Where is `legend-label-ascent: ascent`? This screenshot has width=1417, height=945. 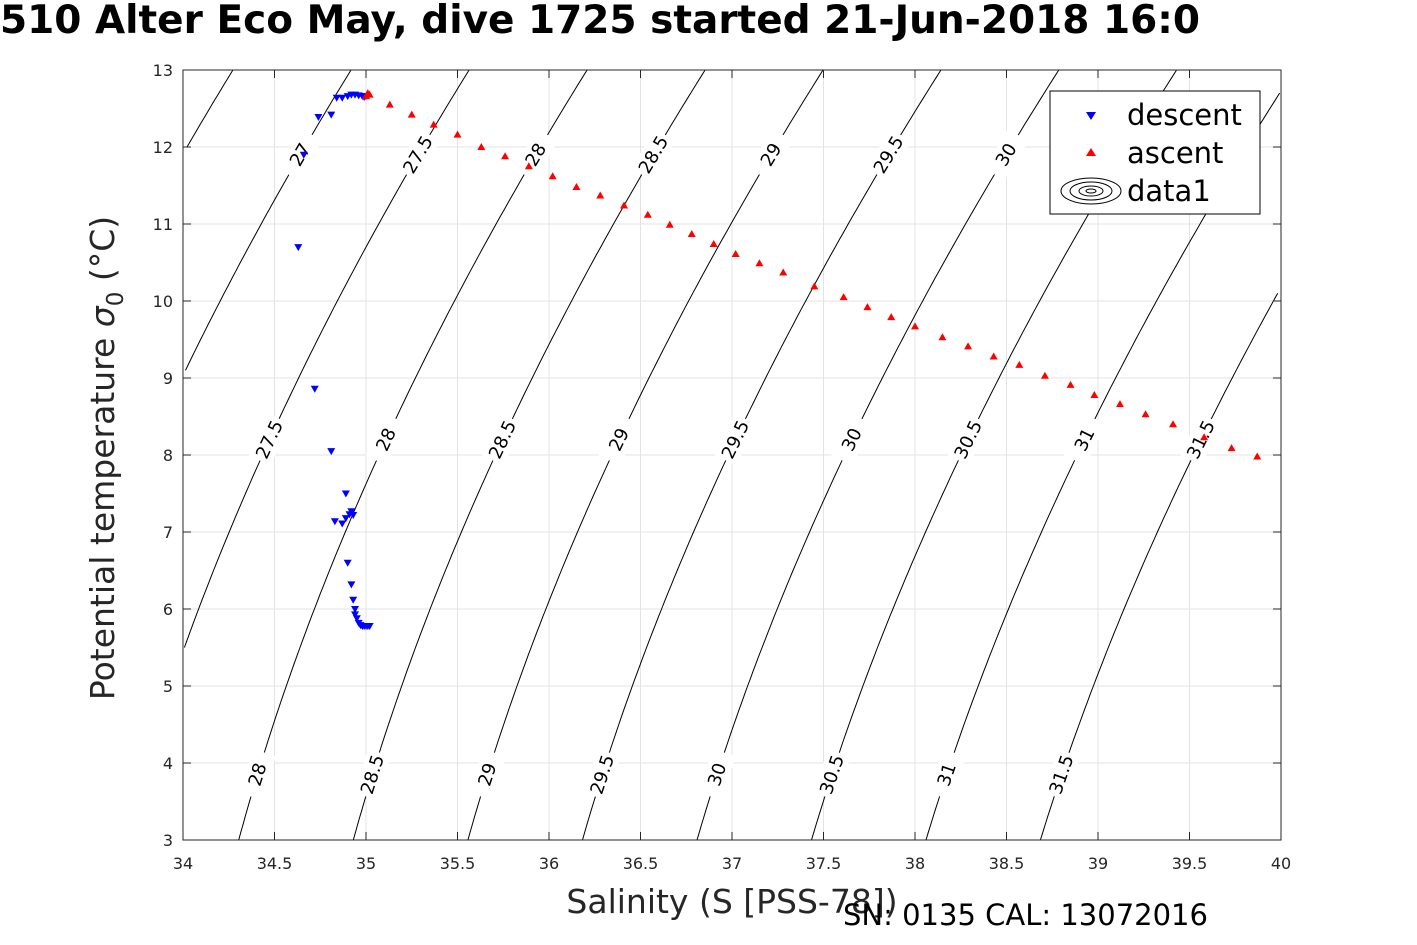 legend-label-ascent: ascent is located at coordinates (1175, 153).